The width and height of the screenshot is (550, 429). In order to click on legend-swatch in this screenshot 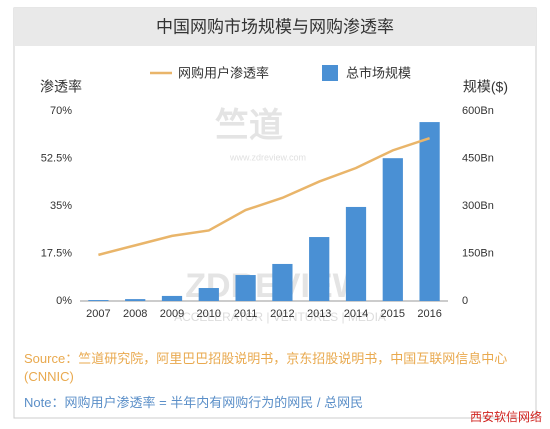, I will do `click(330, 73)`.